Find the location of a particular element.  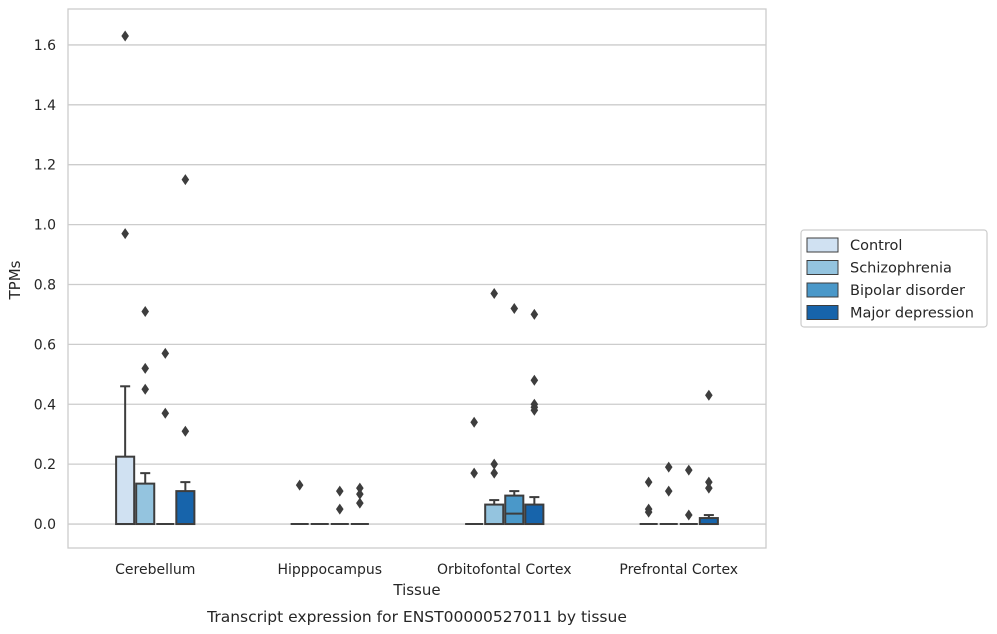

y-tick-label: 1.0 is located at coordinates (45, 226).